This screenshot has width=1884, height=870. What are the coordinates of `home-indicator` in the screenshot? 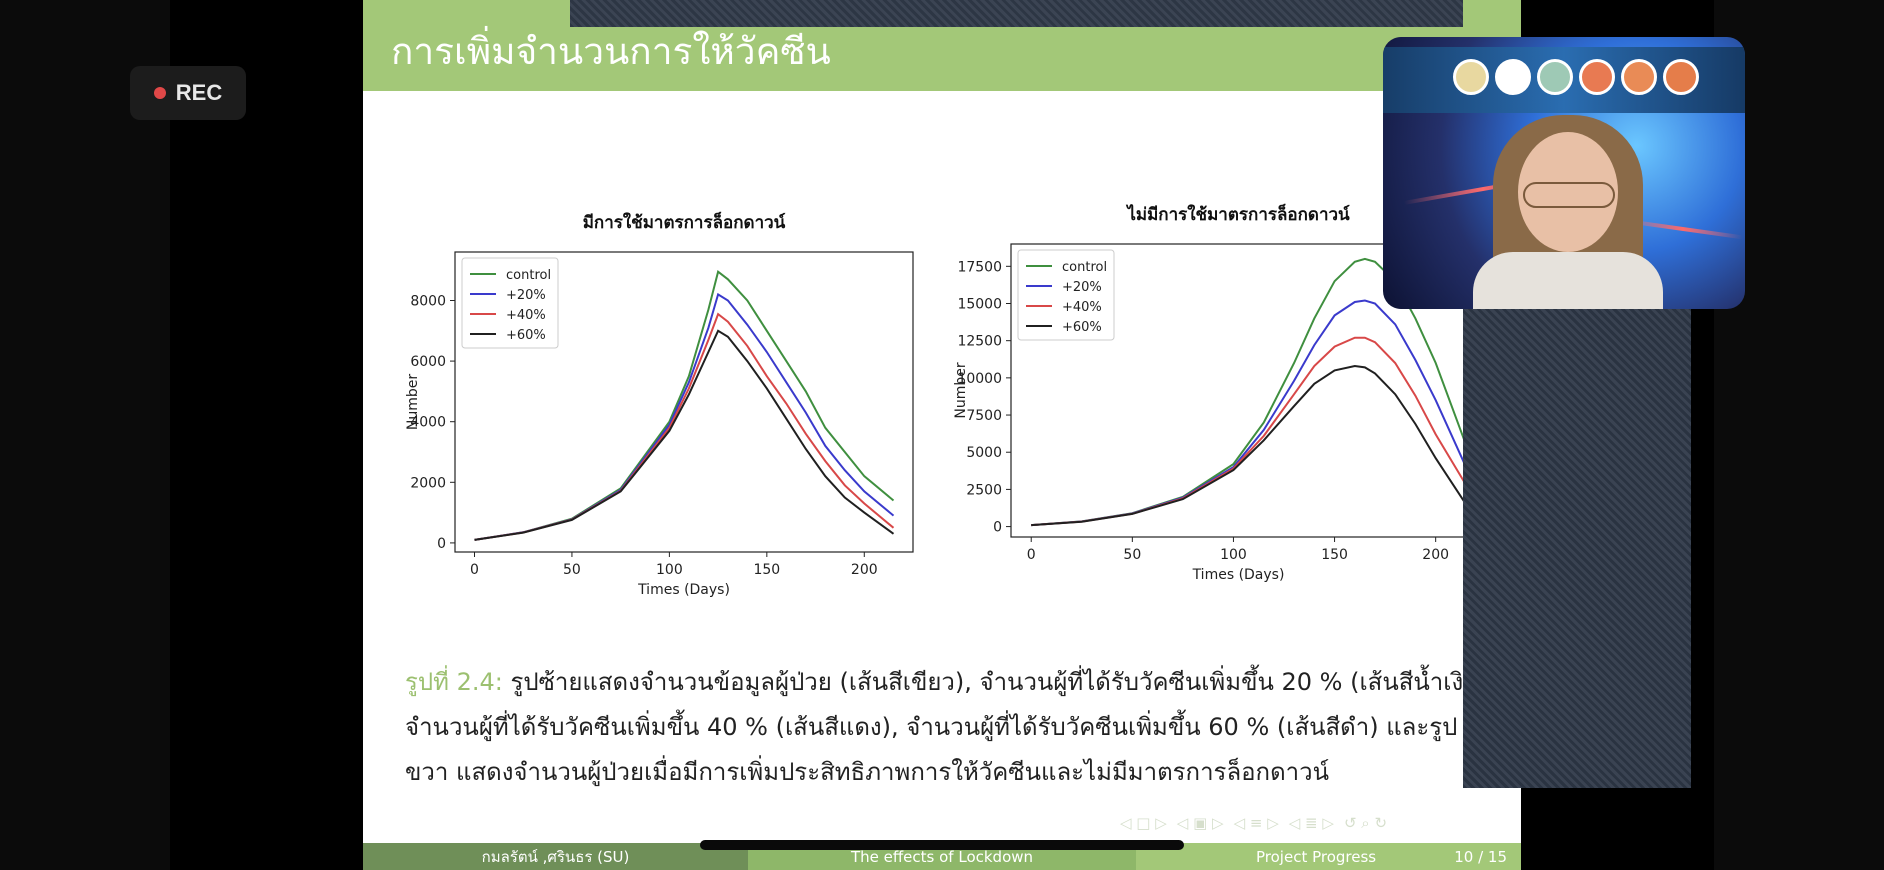 It's located at (942, 845).